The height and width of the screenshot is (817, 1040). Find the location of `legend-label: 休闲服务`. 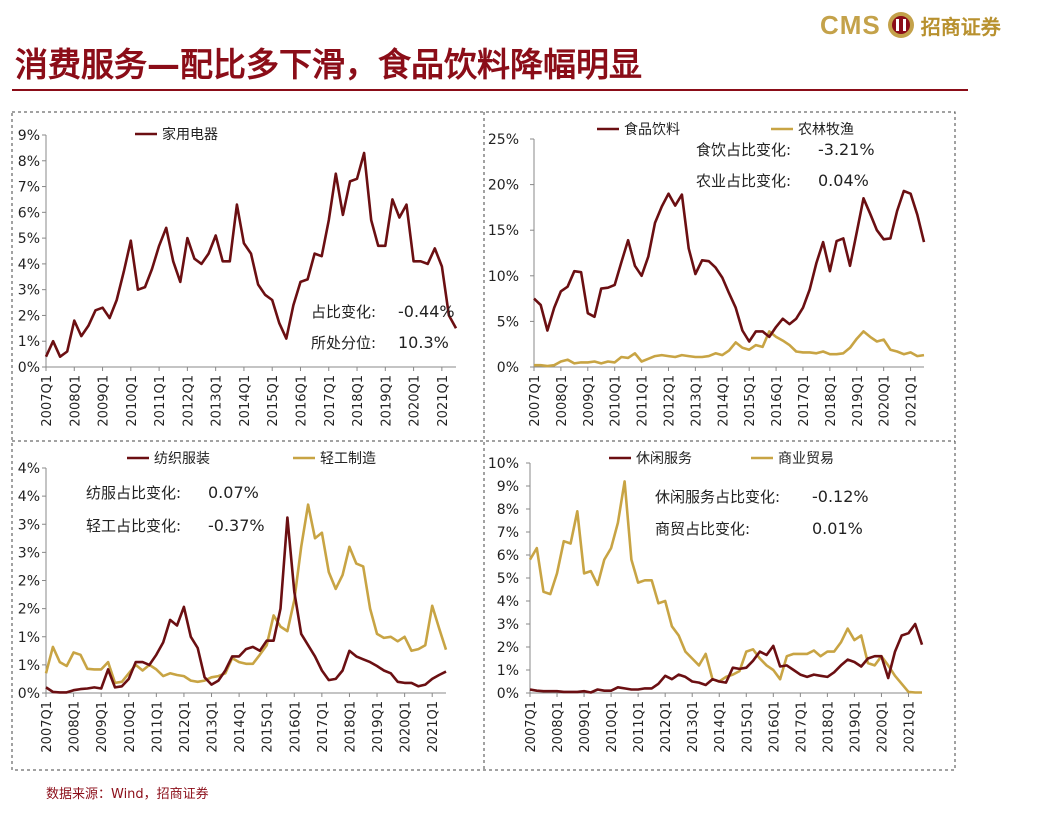

legend-label: 休闲服务 is located at coordinates (664, 459).